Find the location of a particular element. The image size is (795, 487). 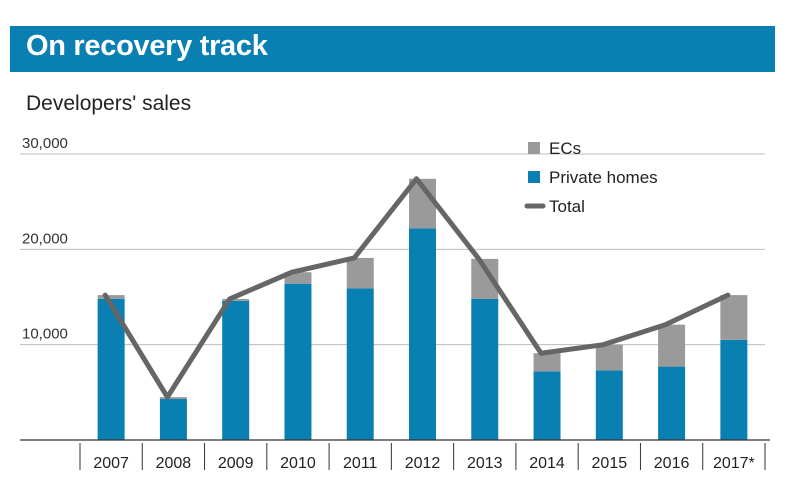

chart-subtitle: Developers' sales is located at coordinates (109, 103).